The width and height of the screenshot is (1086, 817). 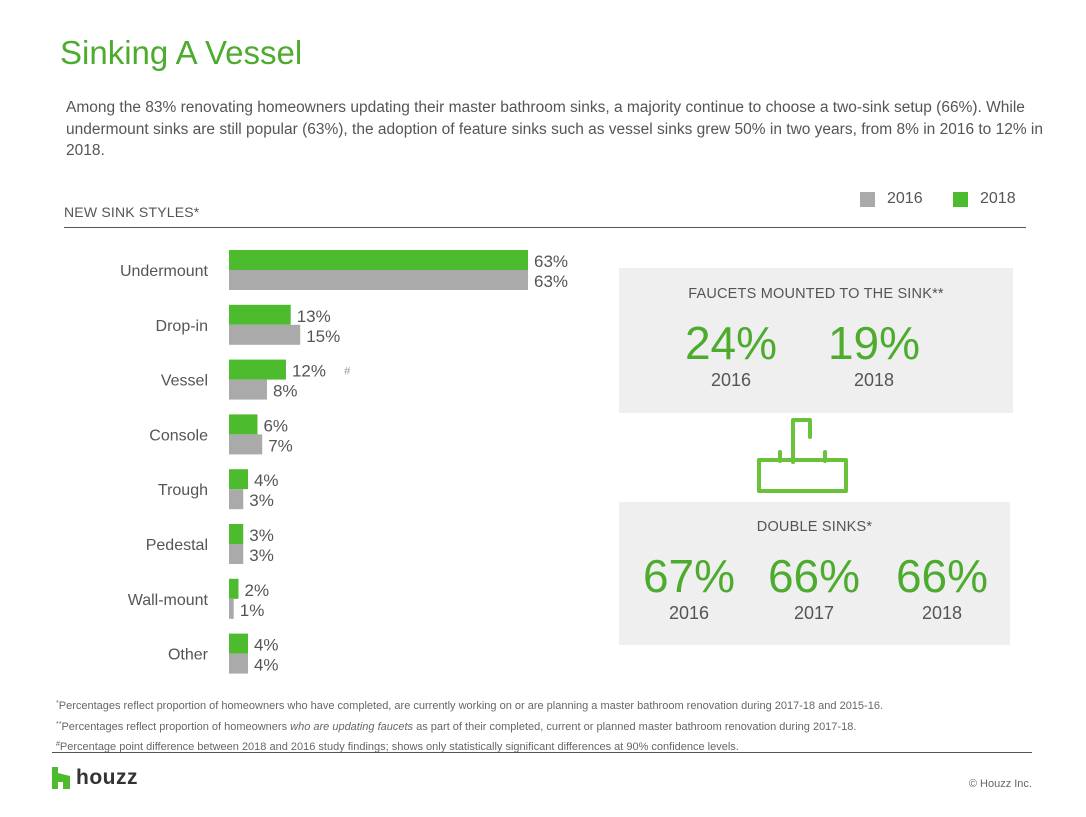 What do you see at coordinates (107, 777) in the screenshot?
I see `houzz-logo-text: houzz` at bounding box center [107, 777].